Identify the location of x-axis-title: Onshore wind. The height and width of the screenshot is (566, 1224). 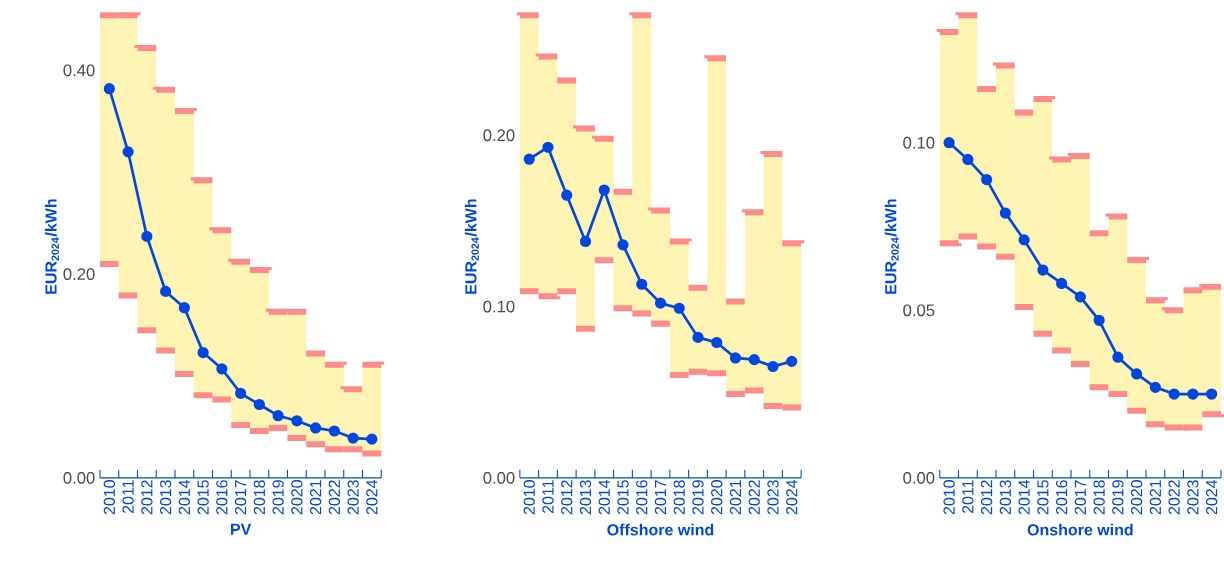
(1080, 529).